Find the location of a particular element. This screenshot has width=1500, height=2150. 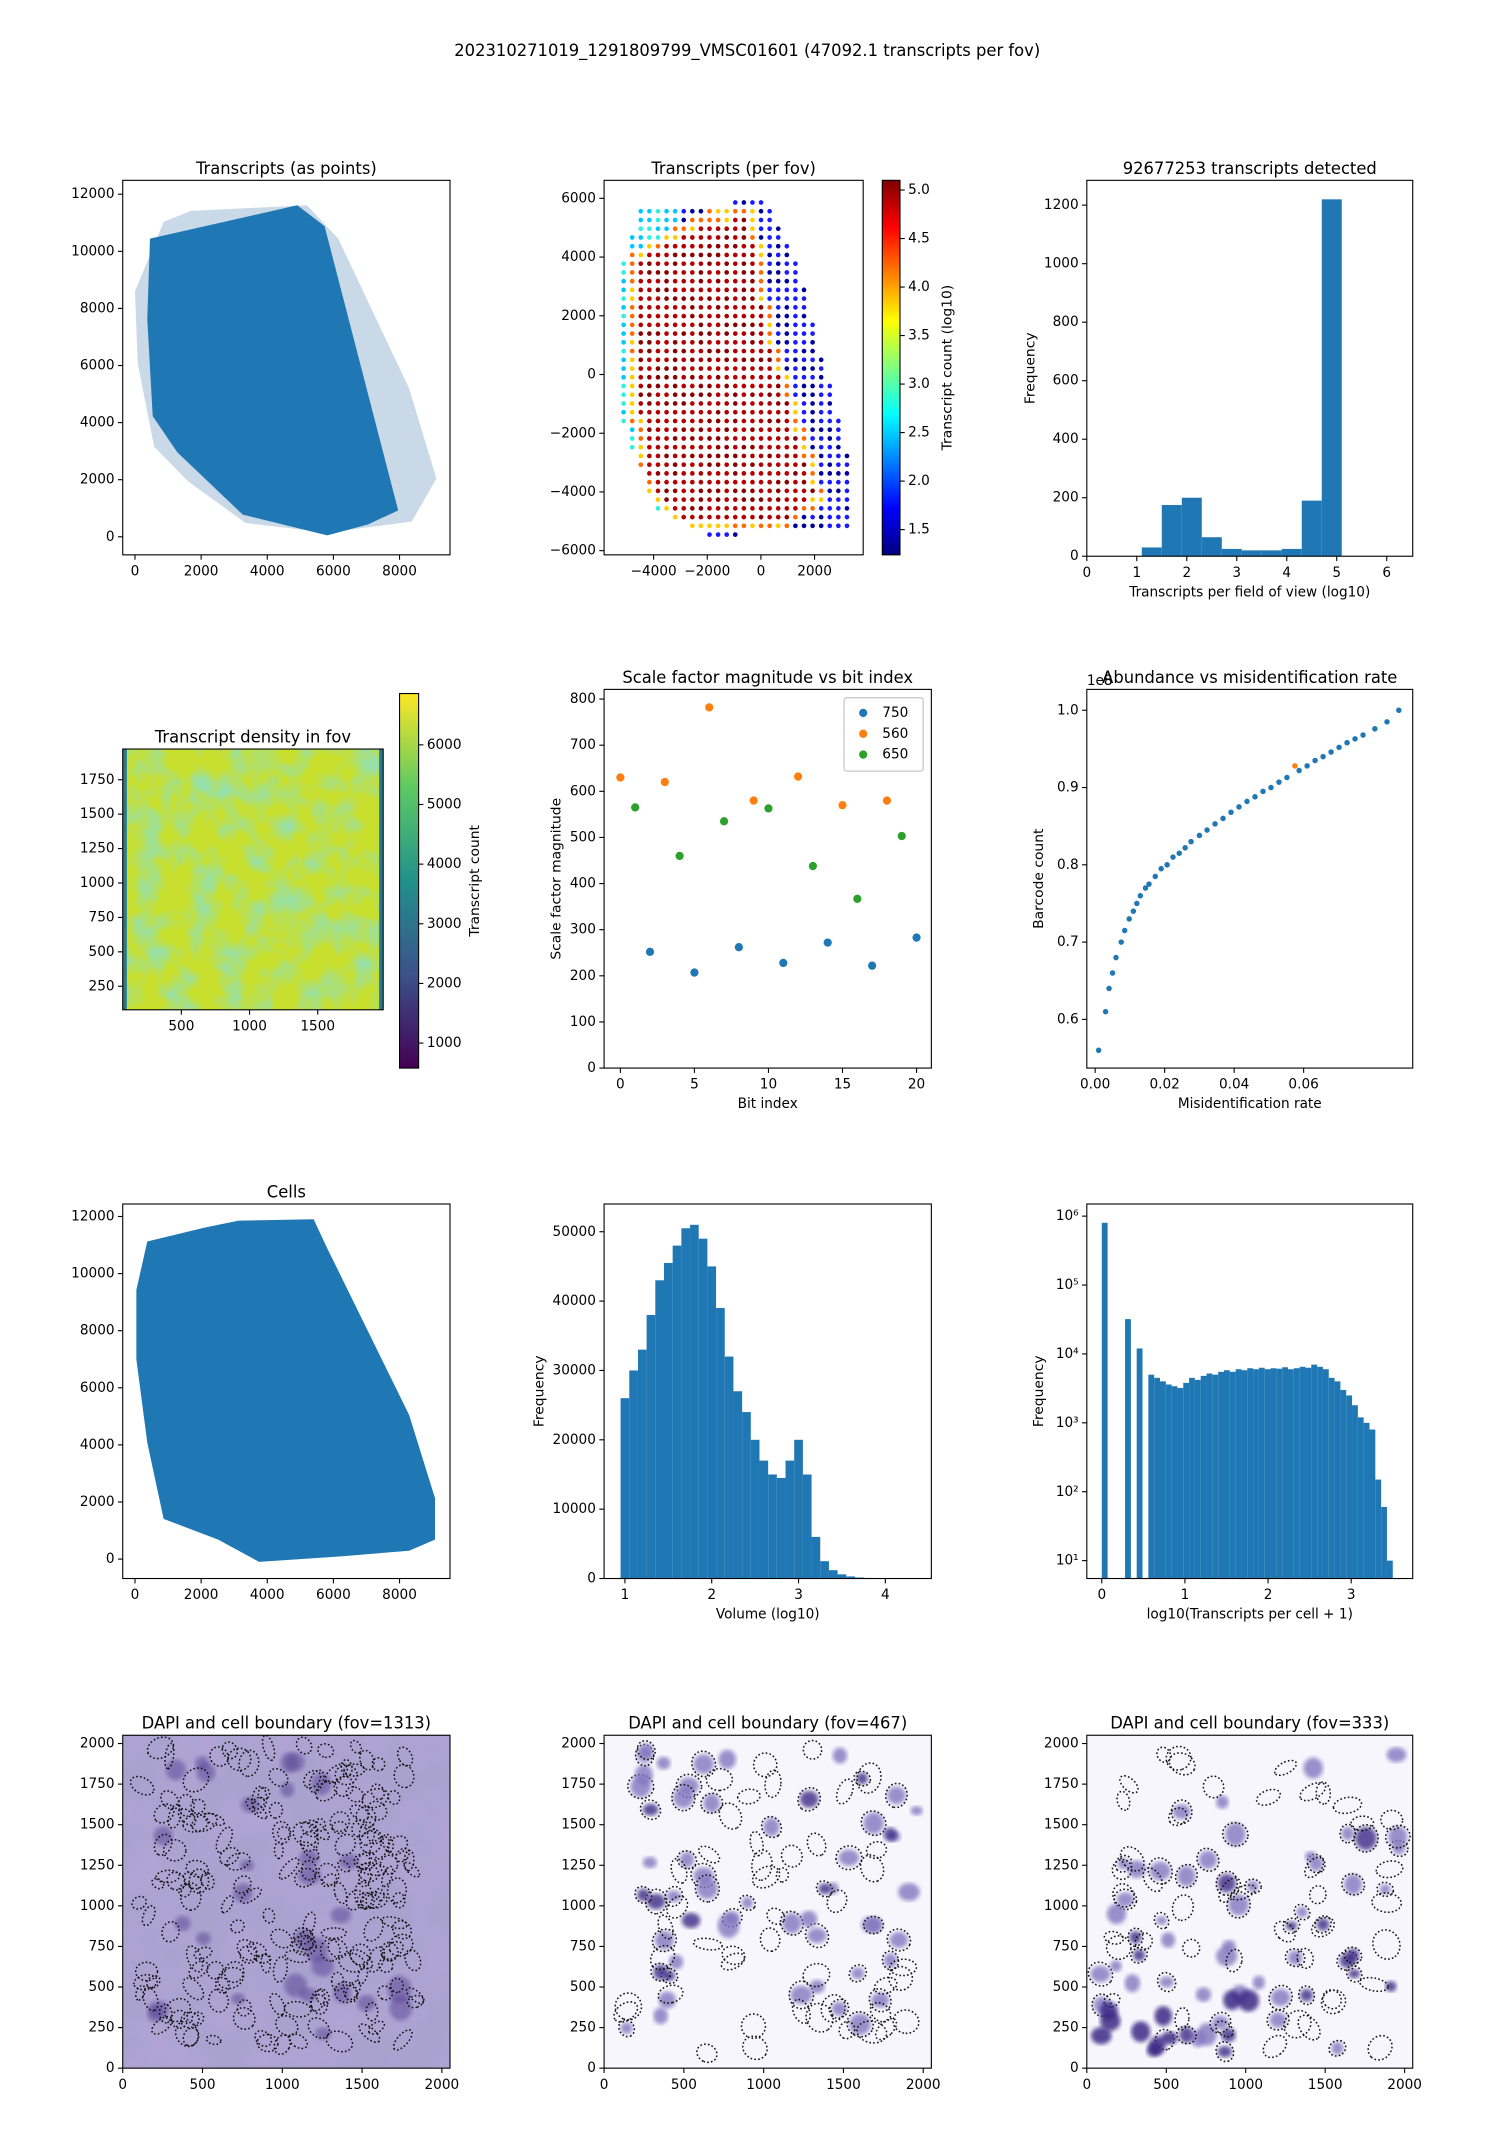

x-tick-label: 3 is located at coordinates (1236, 573).